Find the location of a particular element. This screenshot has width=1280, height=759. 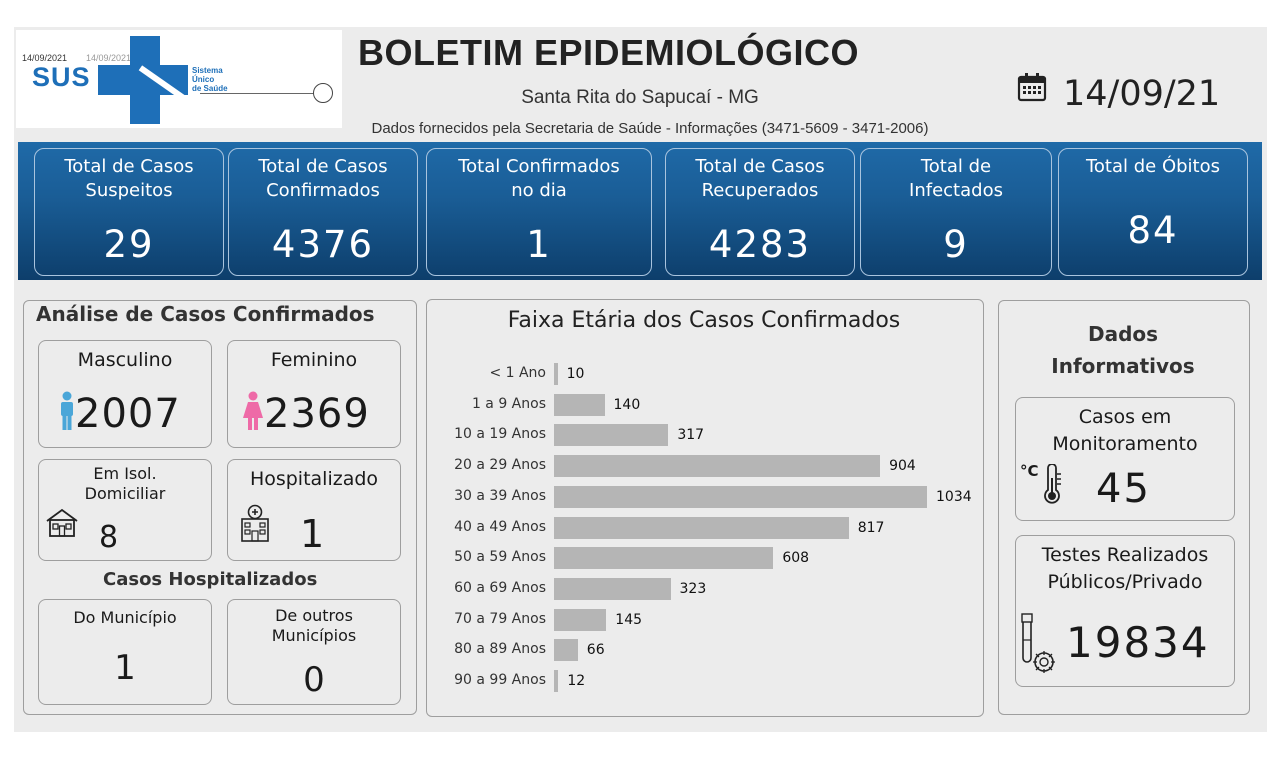

male-icon is located at coordinates (67, 410).